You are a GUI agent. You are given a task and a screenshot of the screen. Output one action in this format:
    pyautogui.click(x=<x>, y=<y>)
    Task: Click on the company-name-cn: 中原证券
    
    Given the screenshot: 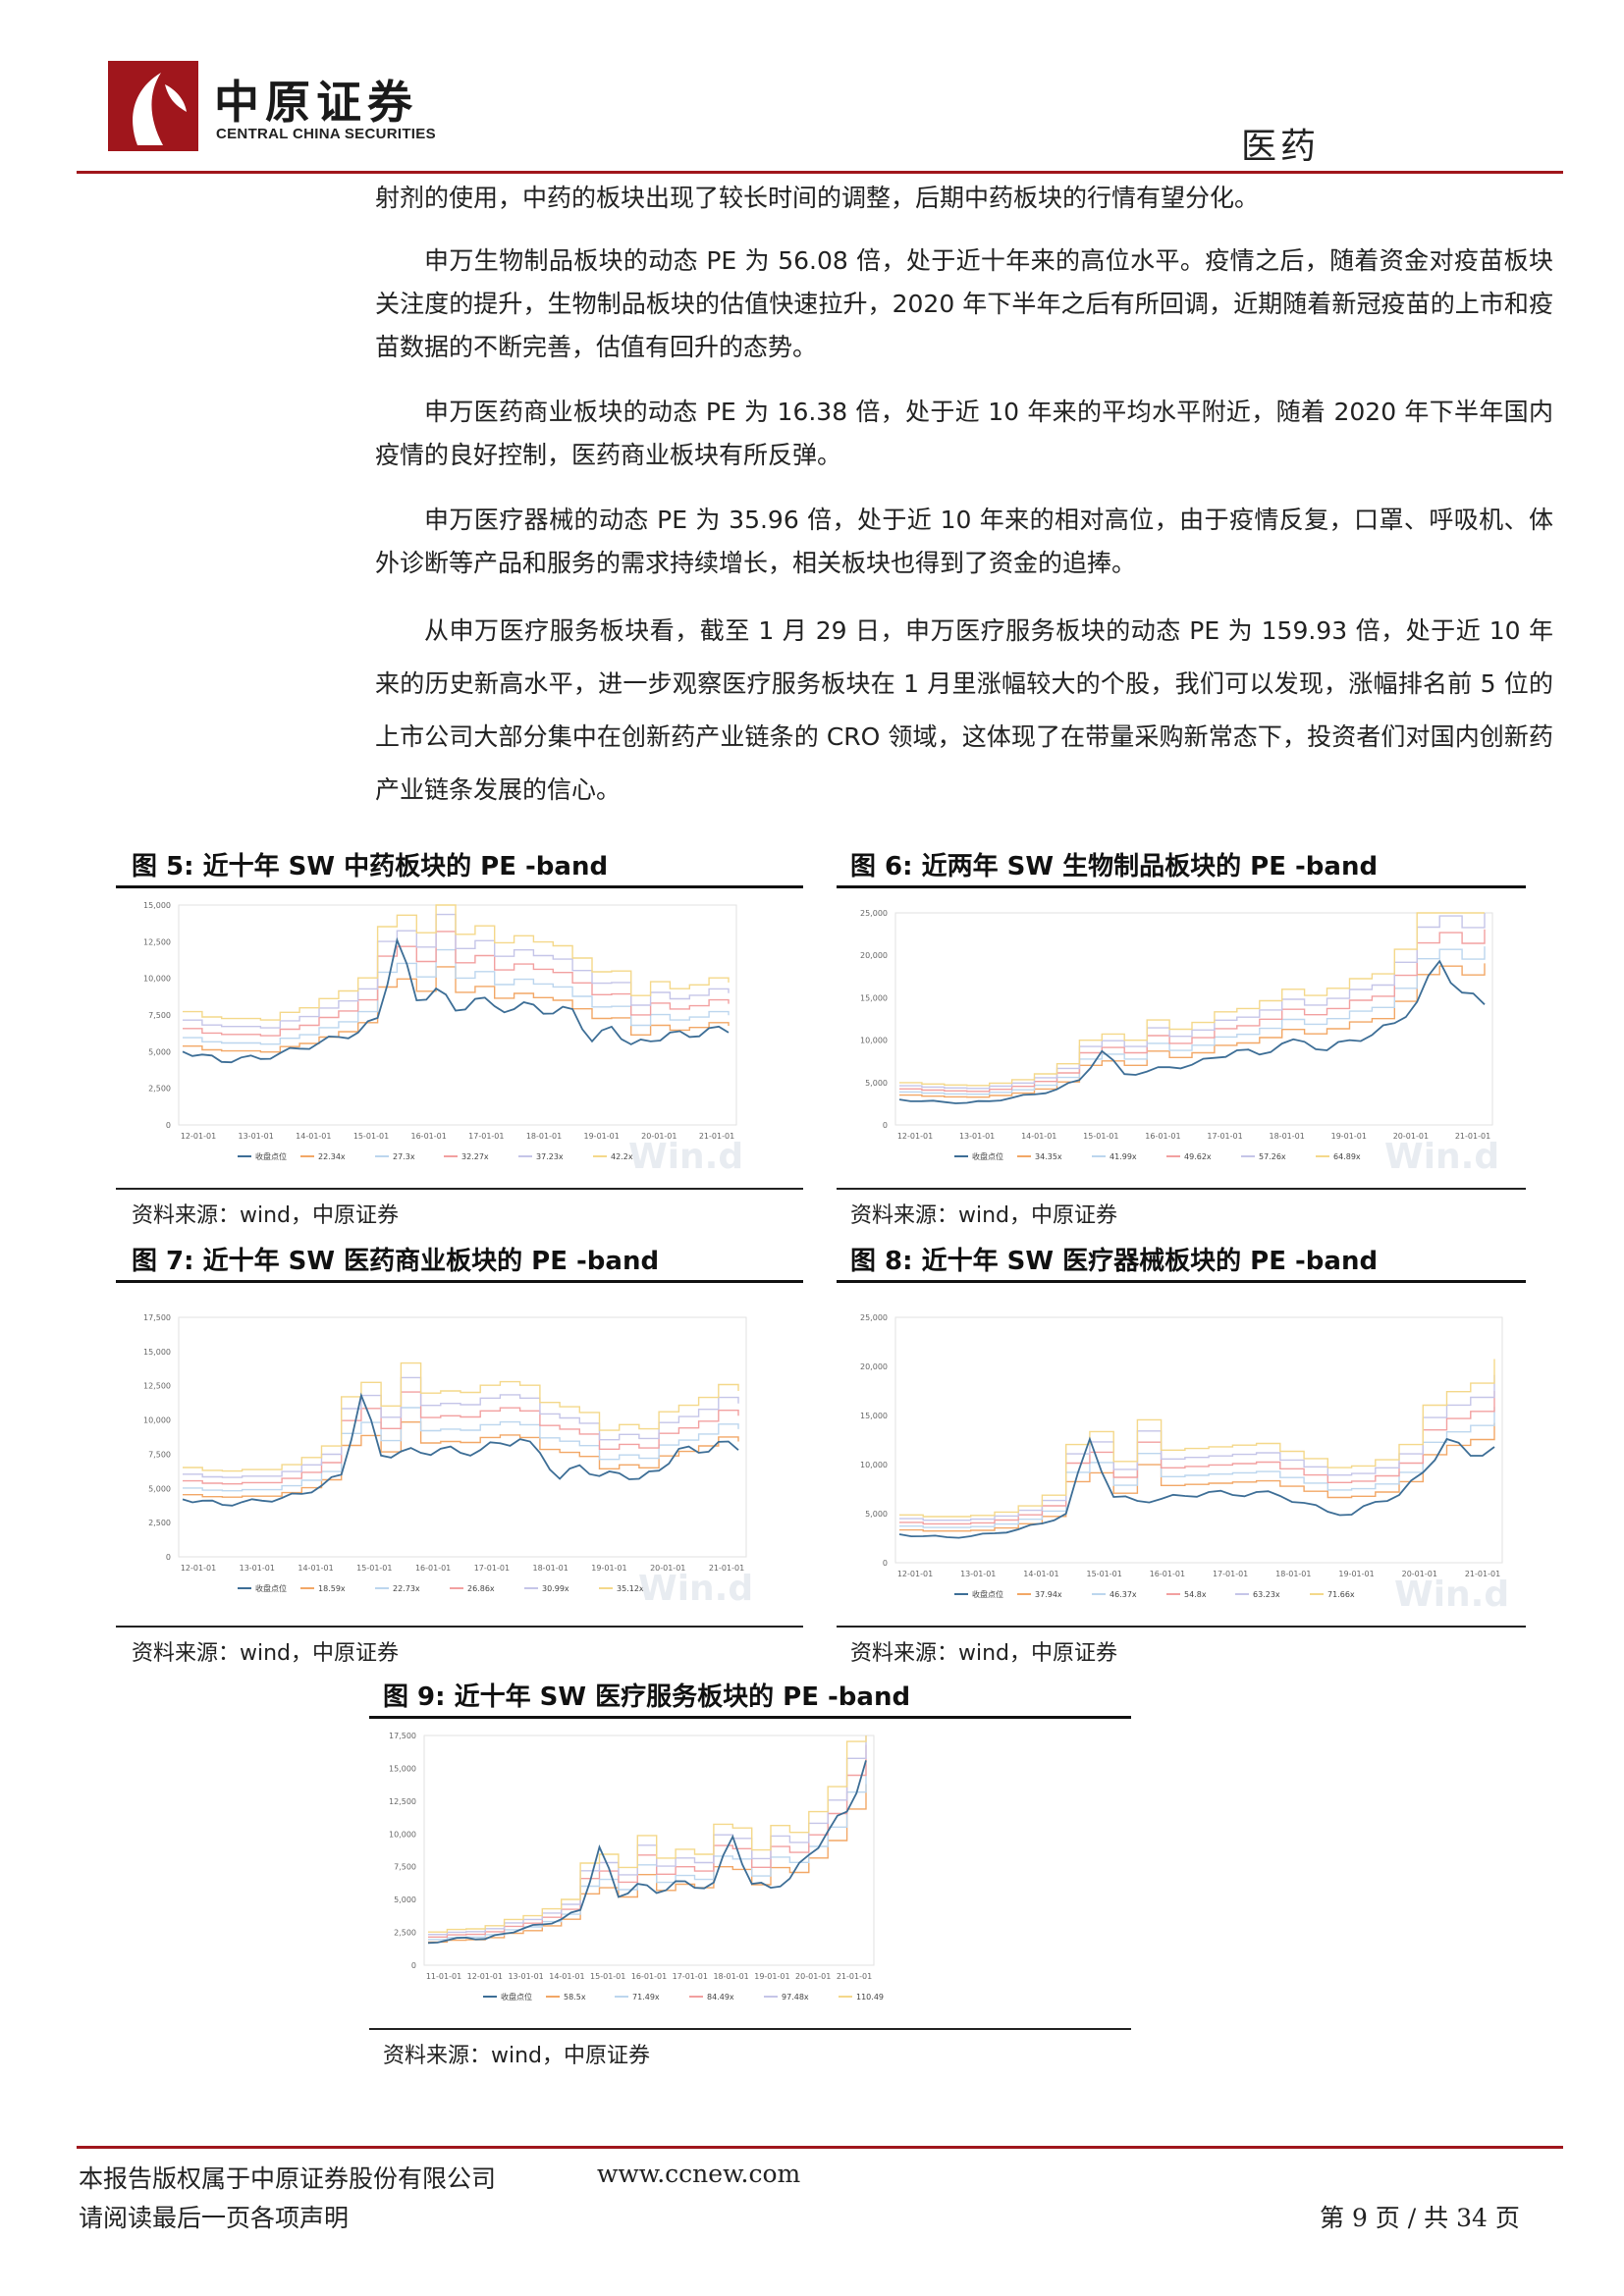 What is the action you would take?
    pyautogui.click(x=316, y=102)
    